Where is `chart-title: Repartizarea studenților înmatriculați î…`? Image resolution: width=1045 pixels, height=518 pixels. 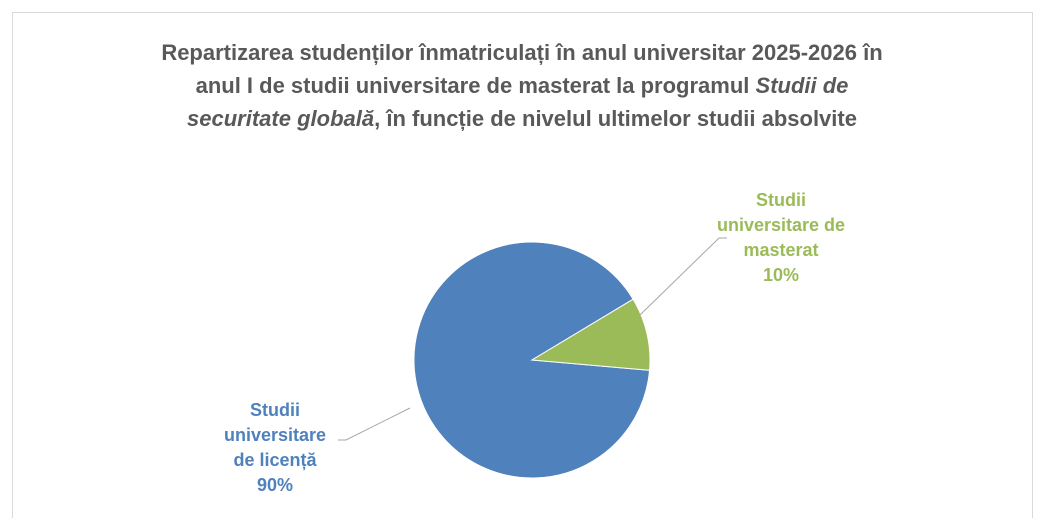 chart-title: Repartizarea studenților înmatriculați î… is located at coordinates (522, 85).